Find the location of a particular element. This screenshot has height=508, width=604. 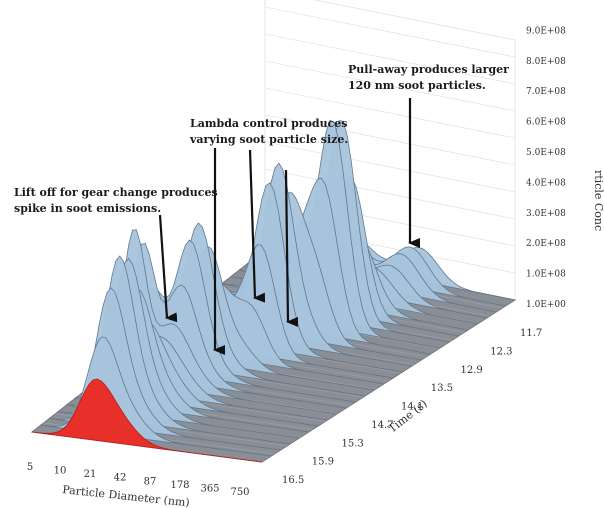

z-tick-label: 4.0E+08 is located at coordinates (546, 183).